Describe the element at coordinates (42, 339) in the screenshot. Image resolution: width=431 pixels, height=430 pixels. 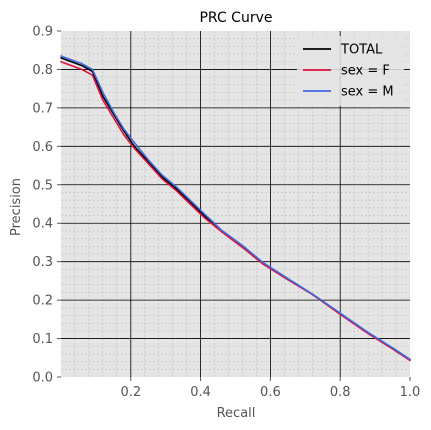
I see `y-tick-label: 0.1` at that location.